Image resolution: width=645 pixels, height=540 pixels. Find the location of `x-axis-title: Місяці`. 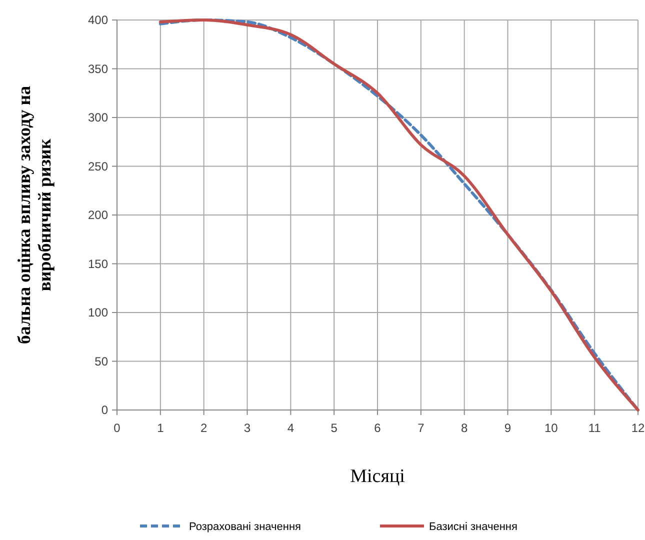

x-axis-title: Місяці is located at coordinates (377, 476).